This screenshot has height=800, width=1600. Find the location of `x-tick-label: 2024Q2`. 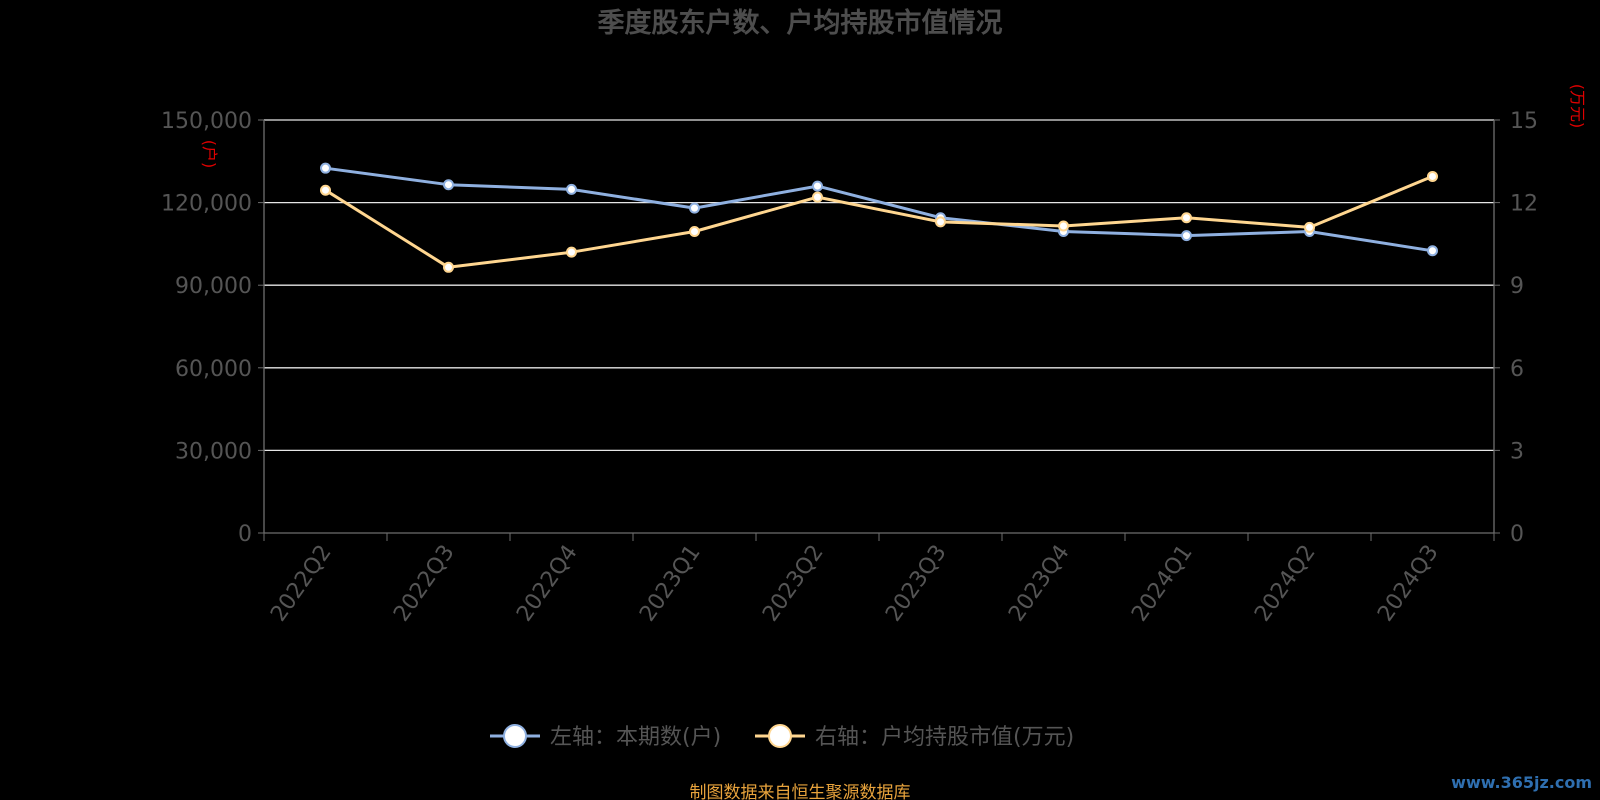

x-tick-label: 2024Q2 is located at coordinates (1285, 584).